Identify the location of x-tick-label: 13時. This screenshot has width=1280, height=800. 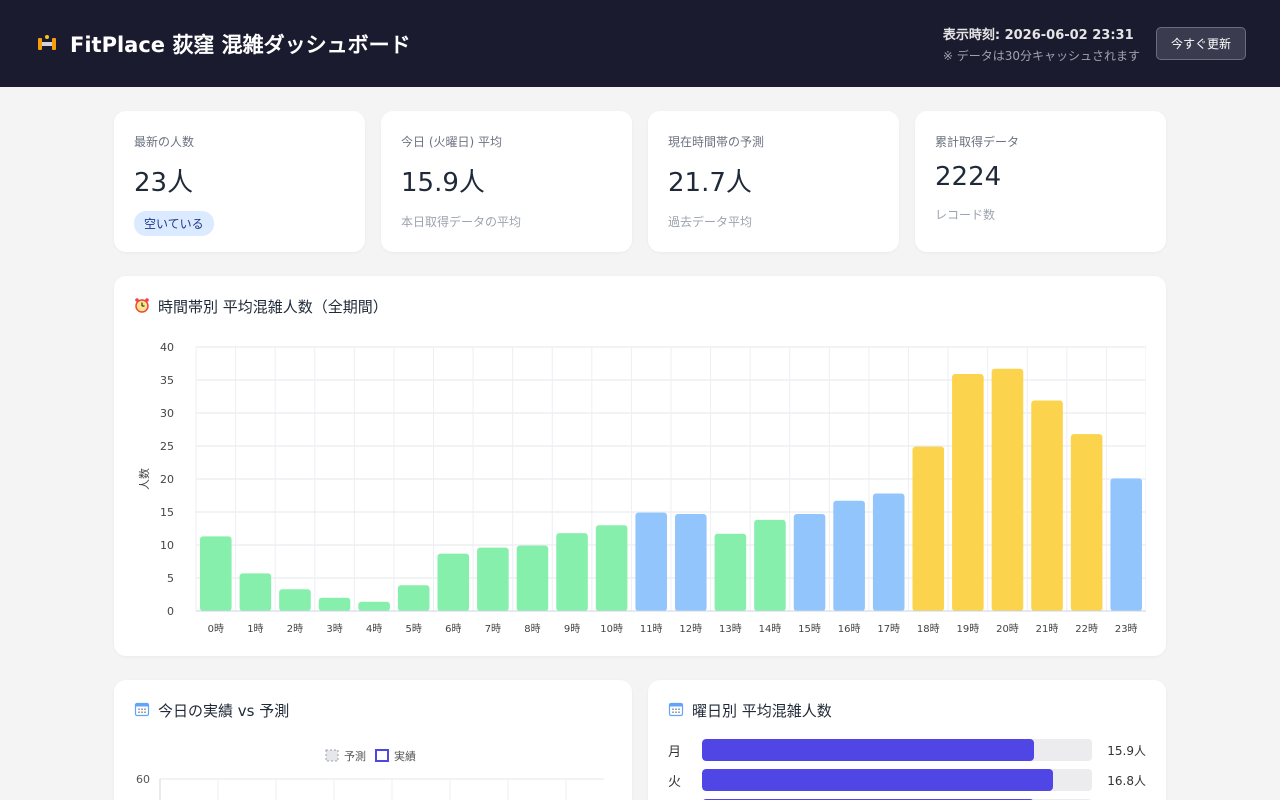
(730, 629).